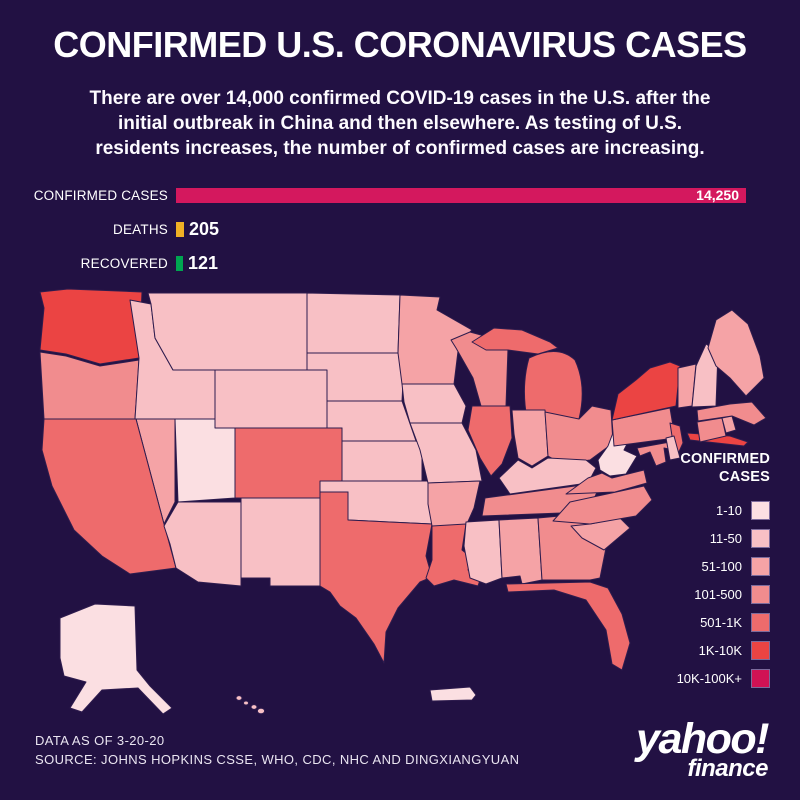 This screenshot has width=800, height=800. Describe the element at coordinates (685, 594) in the screenshot. I see `legend-row: 101-500` at that location.